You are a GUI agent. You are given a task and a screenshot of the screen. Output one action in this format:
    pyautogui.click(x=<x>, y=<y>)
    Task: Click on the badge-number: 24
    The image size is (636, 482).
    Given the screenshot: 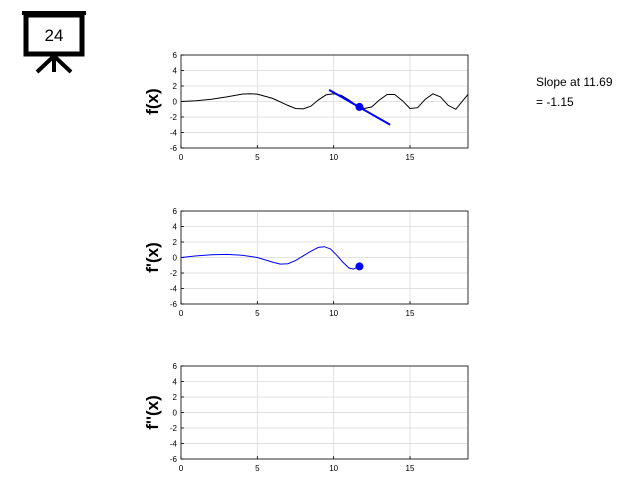 What is the action you would take?
    pyautogui.click(x=54, y=35)
    